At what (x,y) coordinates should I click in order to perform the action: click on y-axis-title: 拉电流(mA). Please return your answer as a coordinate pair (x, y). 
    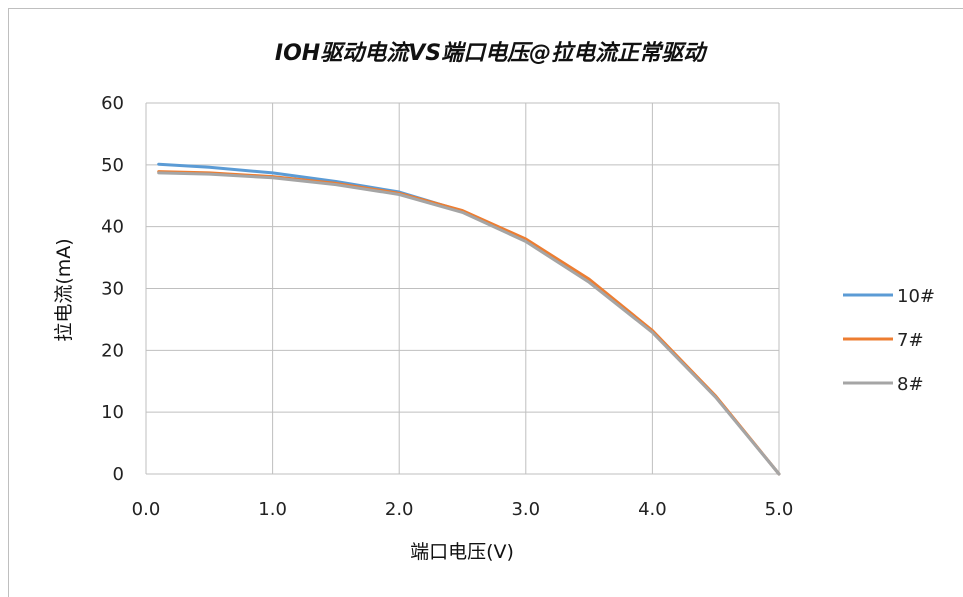
    Looking at the image, I should click on (64, 289).